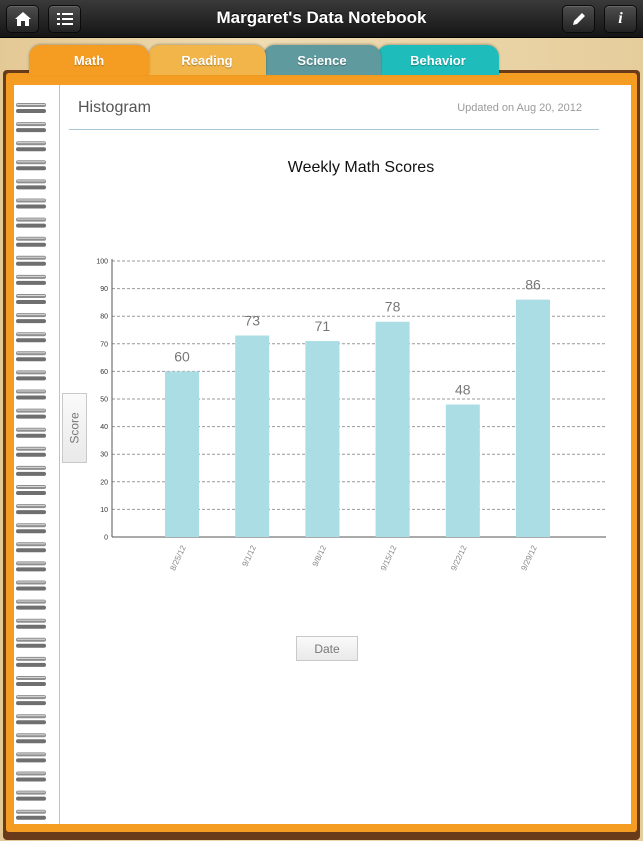 The height and width of the screenshot is (841, 643). Describe the element at coordinates (104, 455) in the screenshot. I see `y-tick-label: 30` at that location.